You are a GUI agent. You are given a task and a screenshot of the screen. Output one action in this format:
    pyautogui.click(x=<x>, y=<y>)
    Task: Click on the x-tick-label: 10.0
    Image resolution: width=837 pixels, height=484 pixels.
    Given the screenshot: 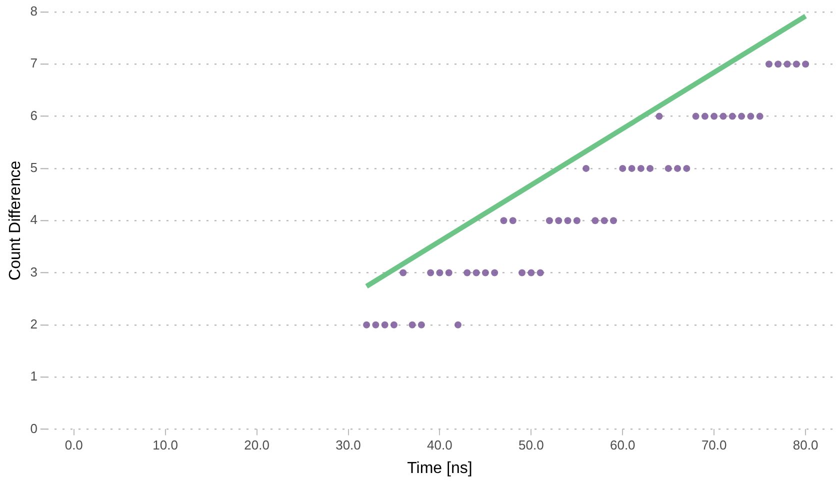 What is the action you would take?
    pyautogui.click(x=165, y=445)
    